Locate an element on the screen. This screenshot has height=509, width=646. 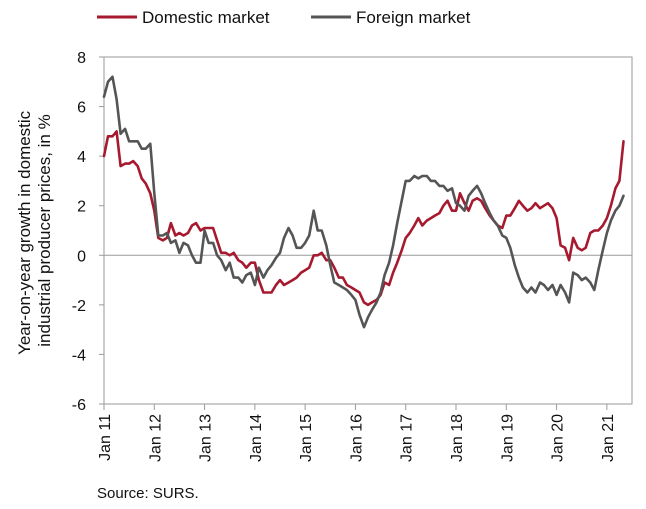
y-axis-title-line-1: Year-on-year growth in domestic is located at coordinates (24, 232).